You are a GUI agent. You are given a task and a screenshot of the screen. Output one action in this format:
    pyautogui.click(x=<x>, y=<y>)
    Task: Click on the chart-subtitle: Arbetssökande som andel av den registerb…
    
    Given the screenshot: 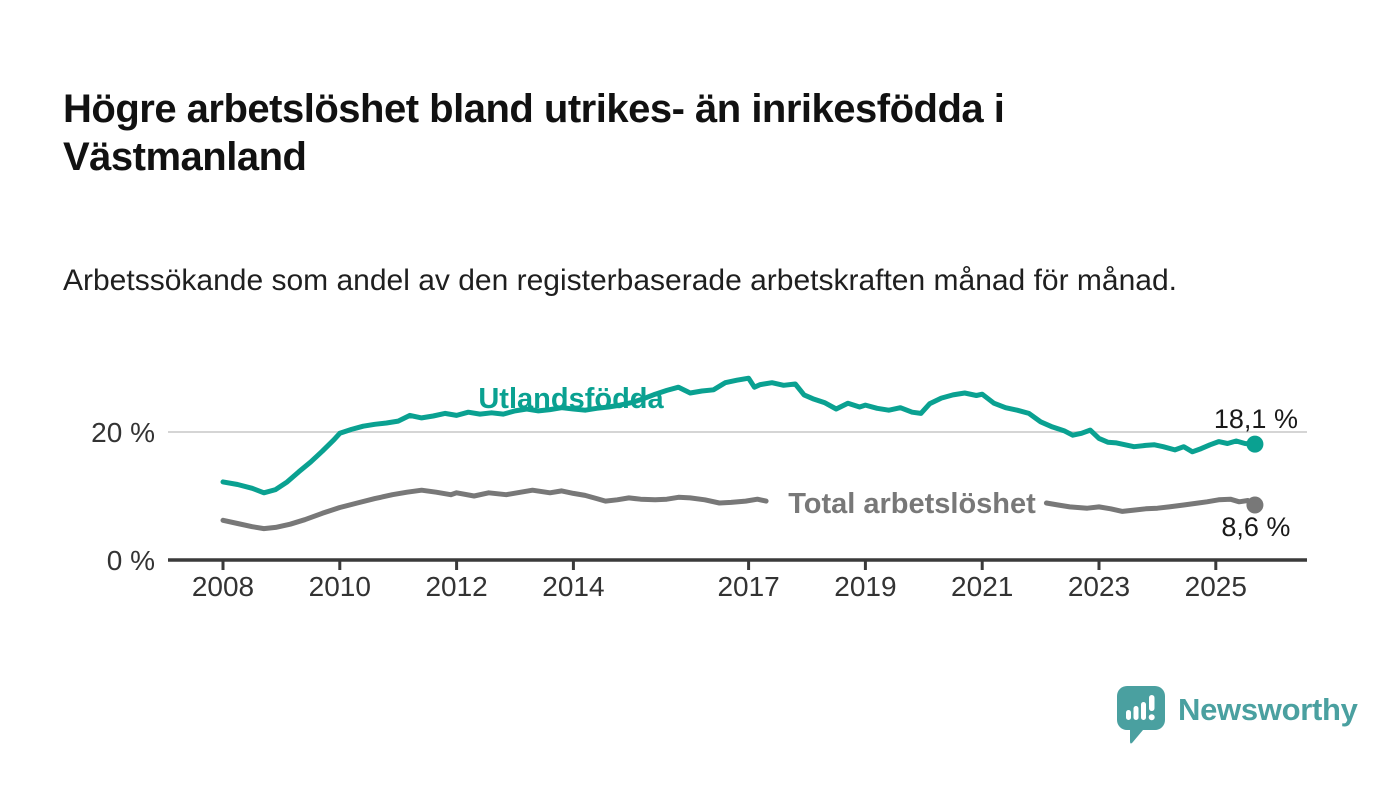 What is the action you would take?
    pyautogui.click(x=620, y=280)
    